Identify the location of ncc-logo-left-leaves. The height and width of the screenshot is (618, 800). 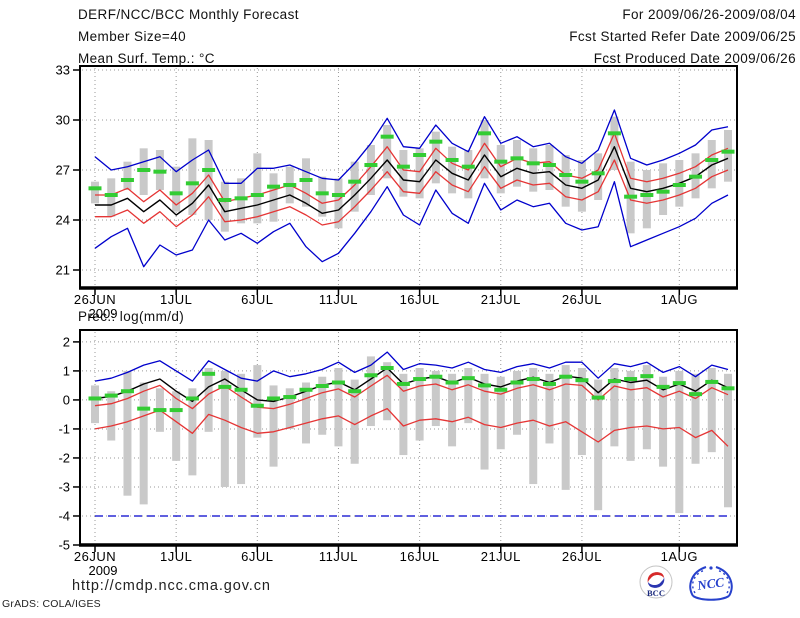
(699, 581).